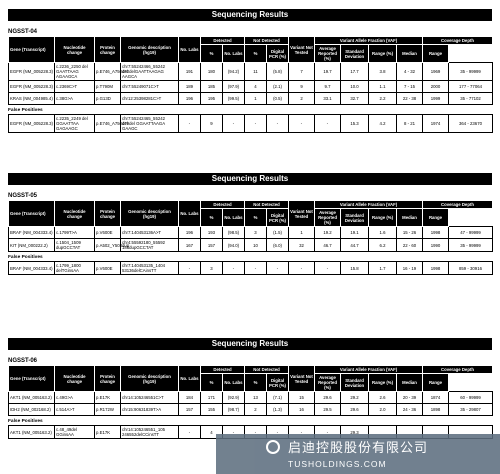 The height and width of the screenshot is (474, 500). Describe the element at coordinates (302, 98) in the screenshot. I see `table-cell: 2` at that location.